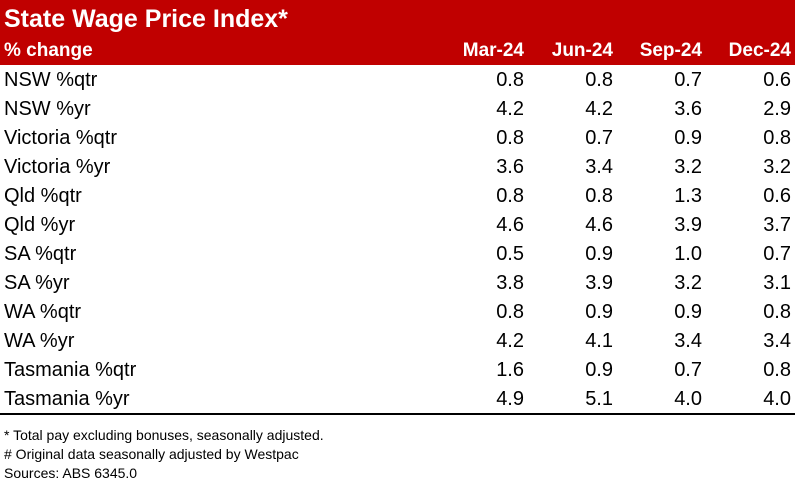  Describe the element at coordinates (688, 253) in the screenshot. I see `cell-value: 1.0` at that location.